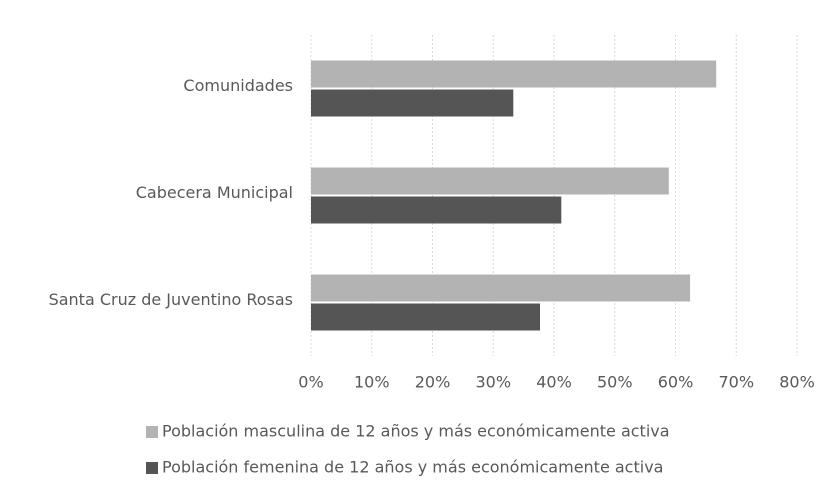 The image size is (835, 500). I want to click on x-tick-label: 20%, so click(433, 382).